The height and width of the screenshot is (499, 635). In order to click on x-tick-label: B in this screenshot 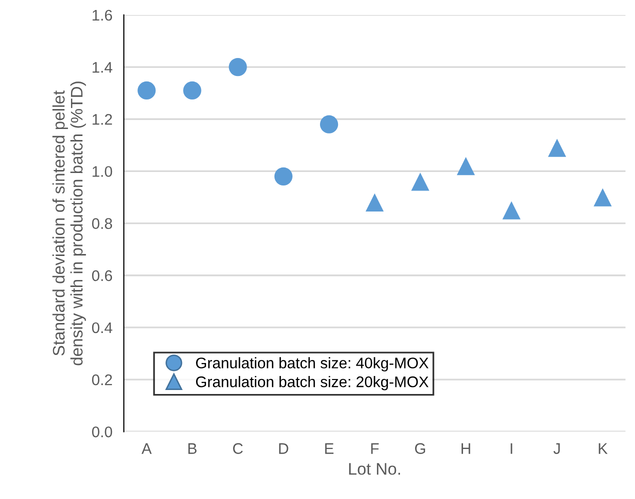, I will do `click(192, 448)`.